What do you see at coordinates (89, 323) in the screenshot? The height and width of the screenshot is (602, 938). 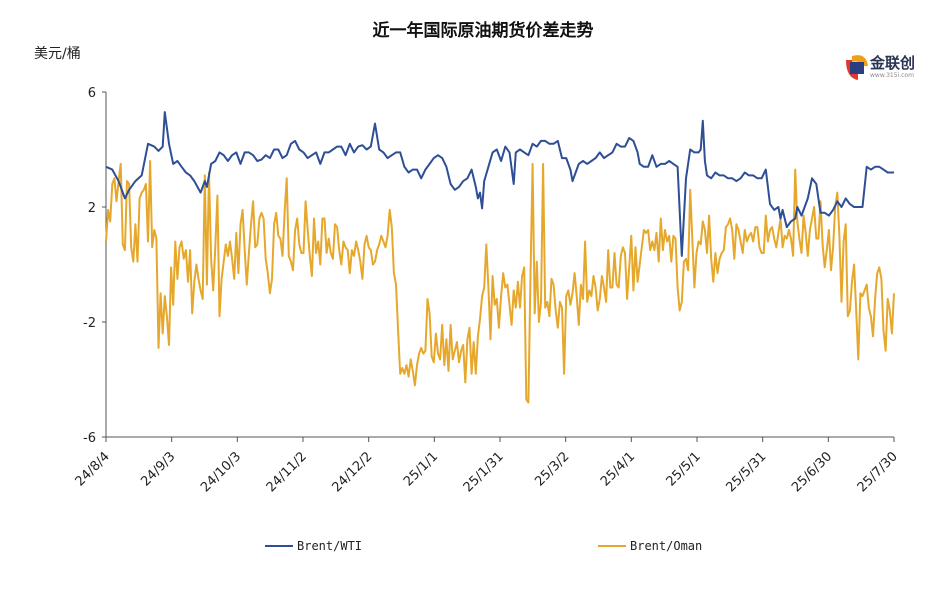 I see `y-tick-label: -2` at bounding box center [89, 323].